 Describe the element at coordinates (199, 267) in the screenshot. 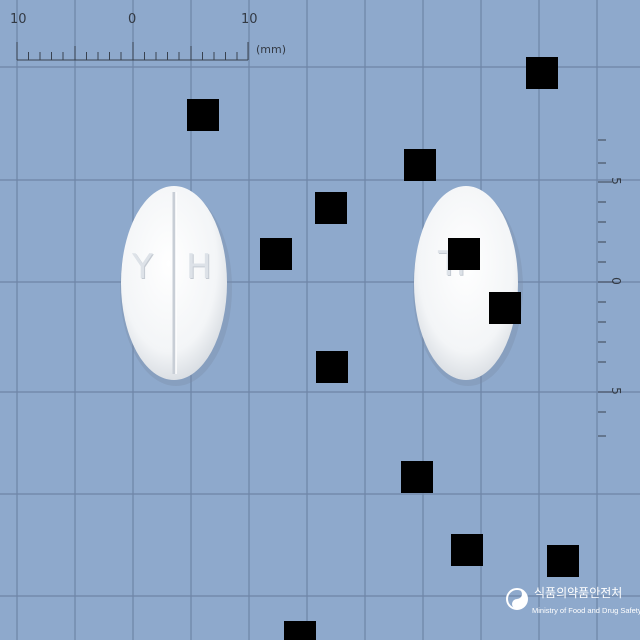

I see `tablet-imprint-right: H` at that location.